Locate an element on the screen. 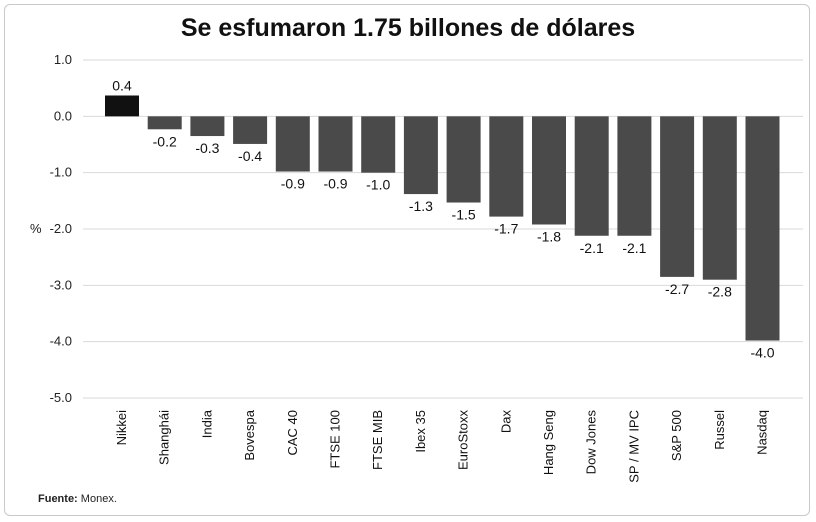 Image resolution: width=816 pixels, height=522 pixels. y-tick-label: 0.0 is located at coordinates (63, 115).